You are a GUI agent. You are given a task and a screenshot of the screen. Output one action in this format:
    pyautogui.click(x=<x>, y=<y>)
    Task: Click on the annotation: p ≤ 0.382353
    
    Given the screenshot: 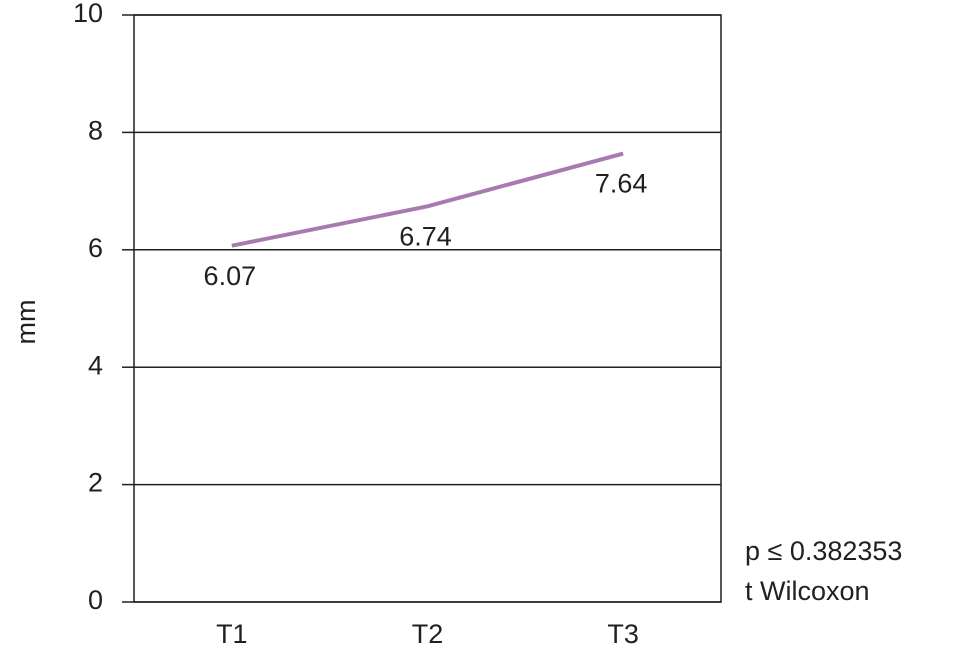 What is the action you would take?
    pyautogui.click(x=823, y=551)
    